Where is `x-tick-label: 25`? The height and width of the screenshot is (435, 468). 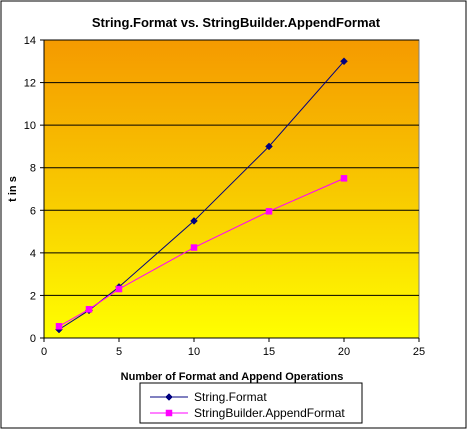 x-tick-label: 25 is located at coordinates (419, 352).